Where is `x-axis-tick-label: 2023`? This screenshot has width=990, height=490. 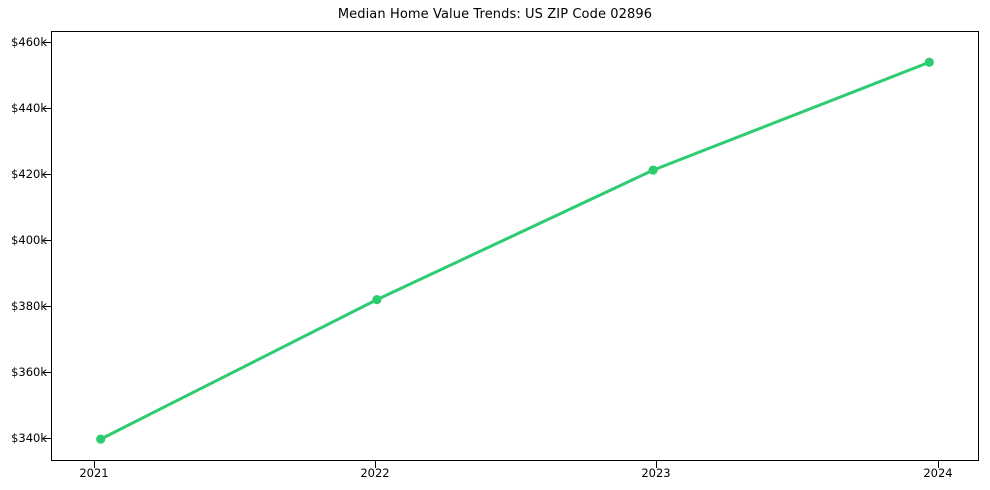 x-axis-tick-label: 2023 is located at coordinates (656, 473).